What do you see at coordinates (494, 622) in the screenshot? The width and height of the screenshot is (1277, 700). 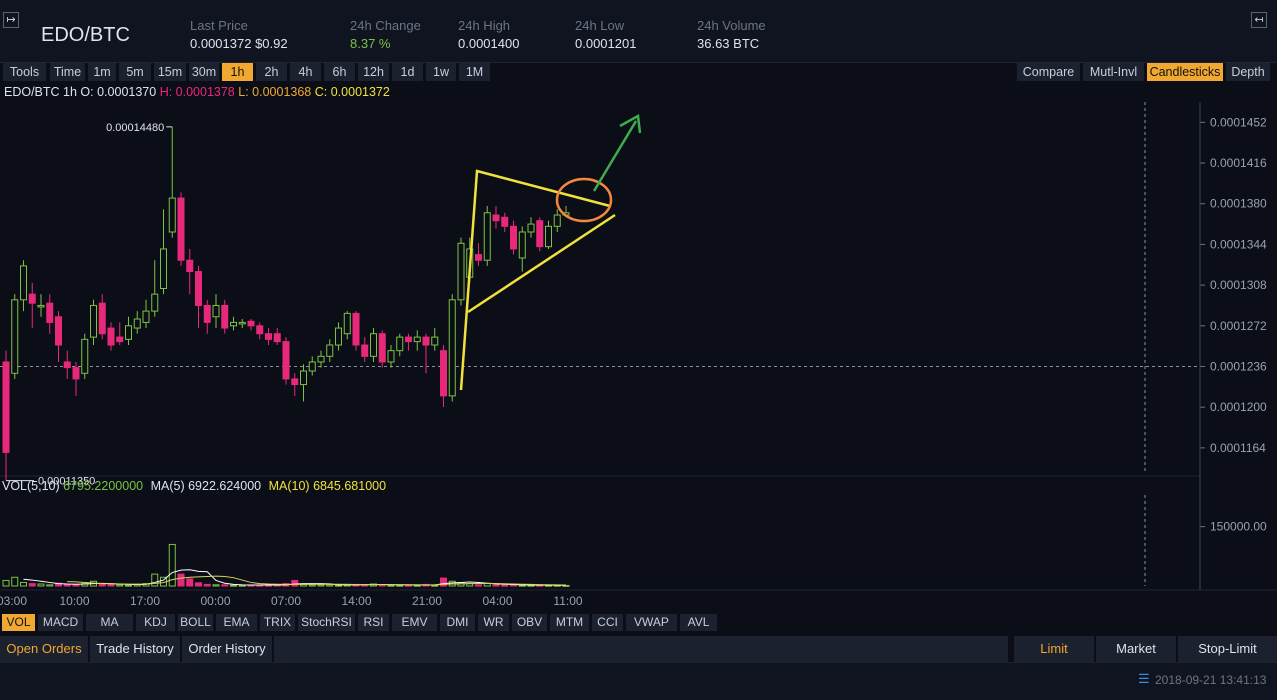 I see `indicator-wr: WR` at bounding box center [494, 622].